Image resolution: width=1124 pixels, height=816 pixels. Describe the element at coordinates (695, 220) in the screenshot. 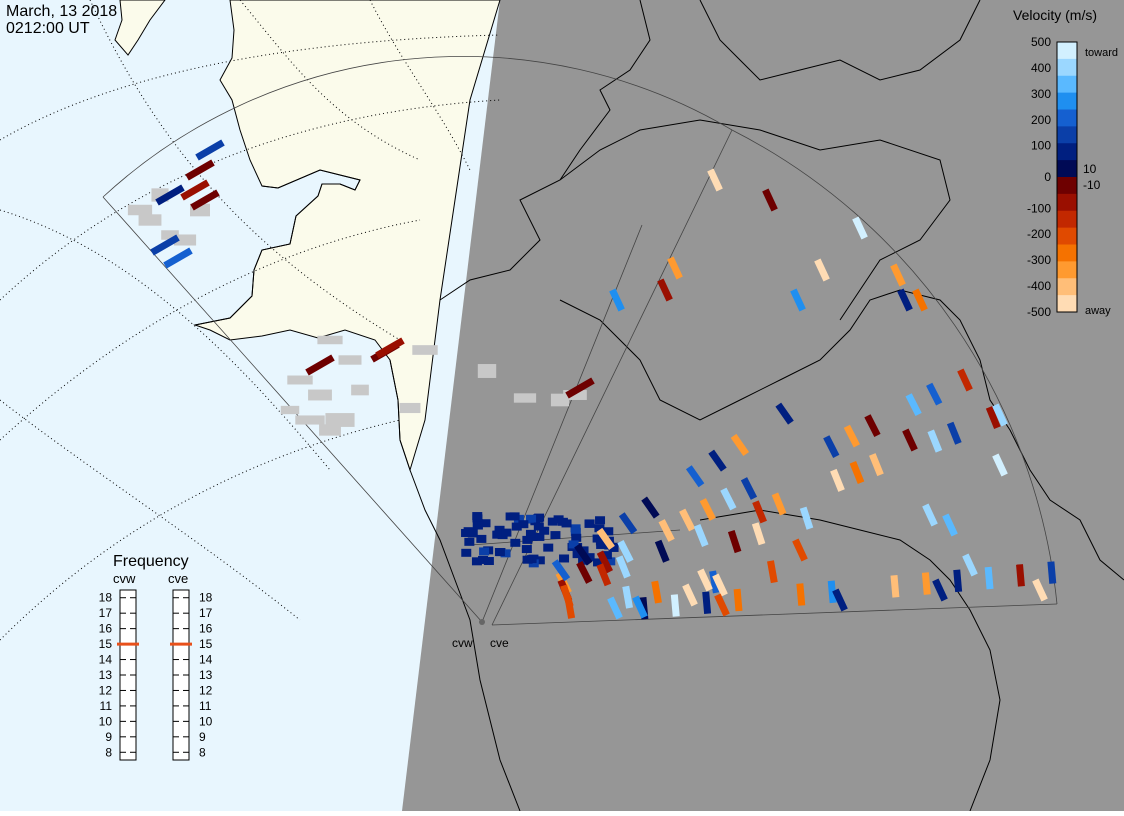

I see `arctic-coast` at that location.